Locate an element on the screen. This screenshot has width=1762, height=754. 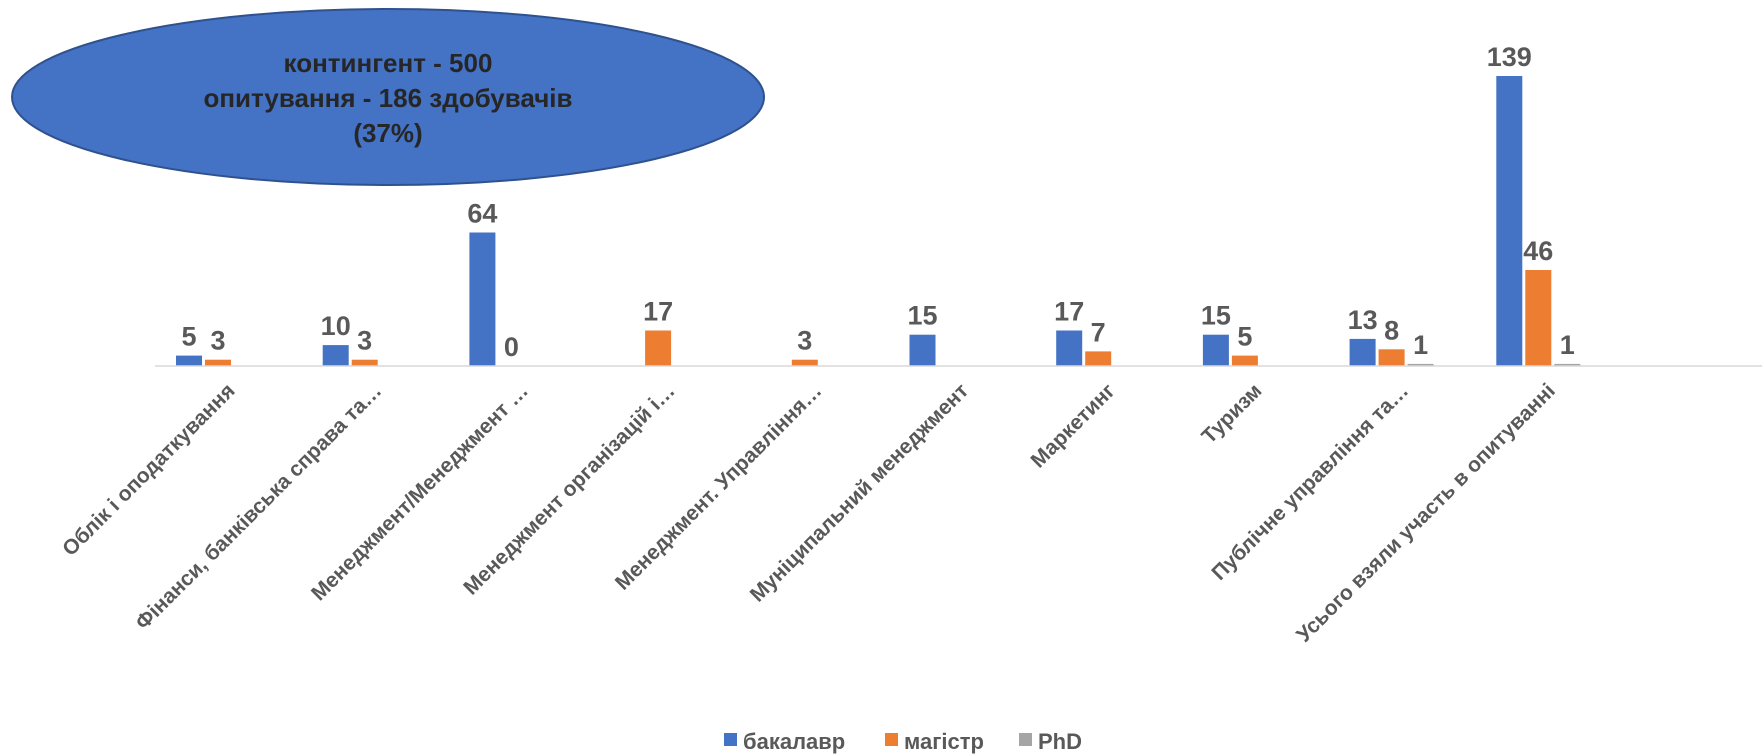
value-label-0-8: 13 is located at coordinates (1363, 320).